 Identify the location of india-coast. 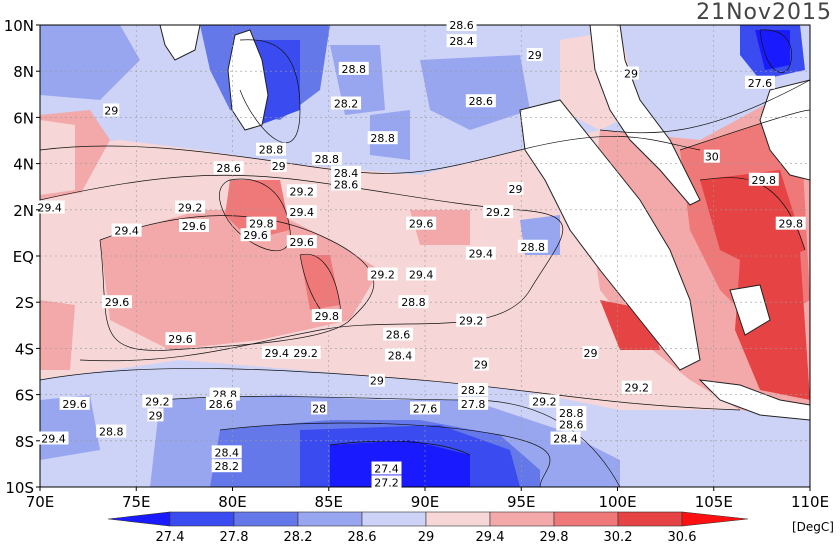
(180, 43).